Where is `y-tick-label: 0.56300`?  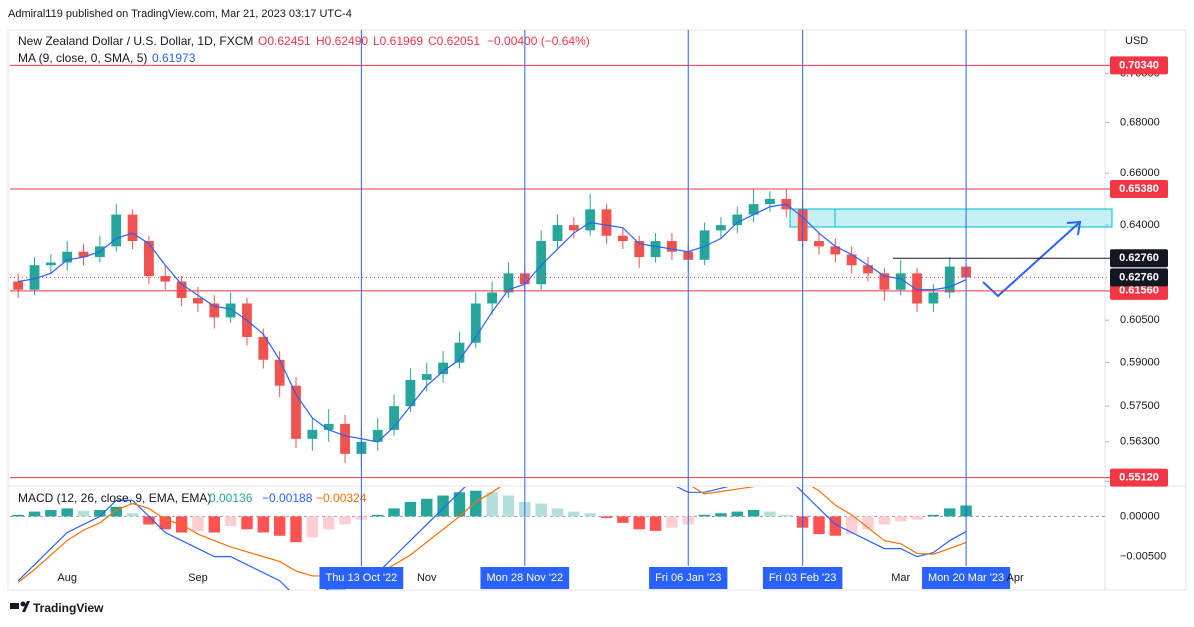
y-tick-label: 0.56300 is located at coordinates (1140, 442).